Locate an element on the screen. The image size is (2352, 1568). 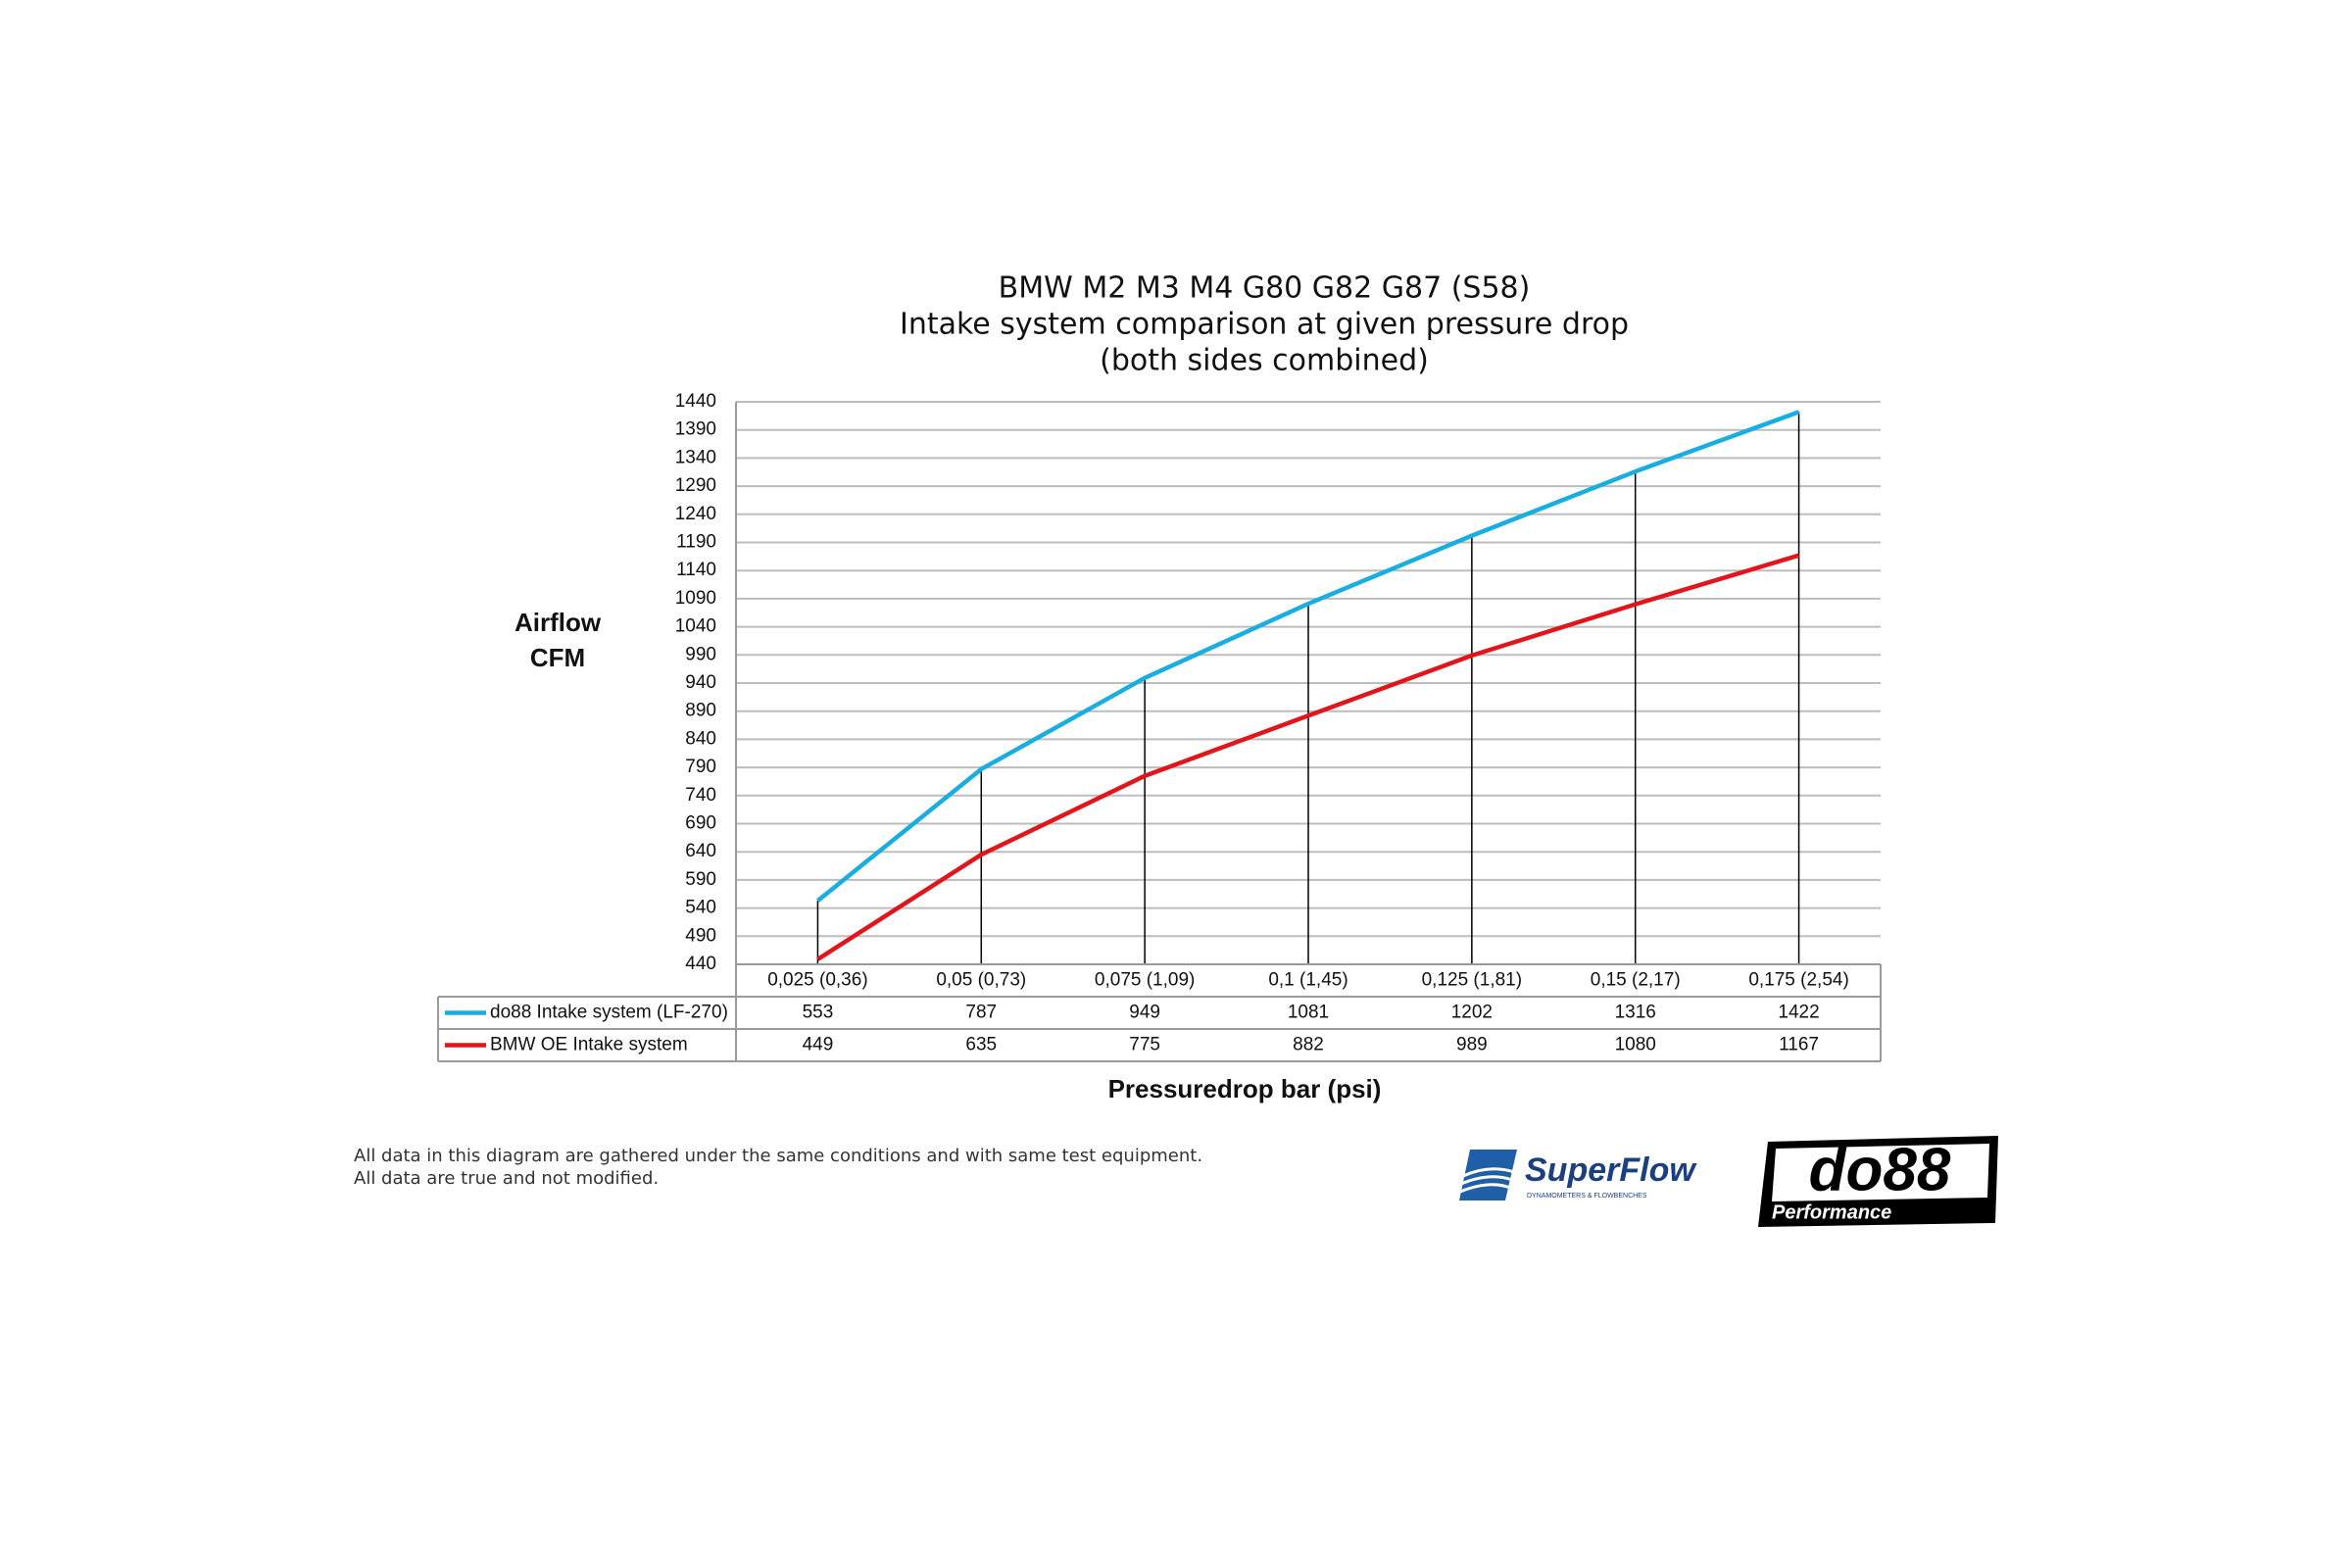
y-tick-label: 490 is located at coordinates (700, 935).